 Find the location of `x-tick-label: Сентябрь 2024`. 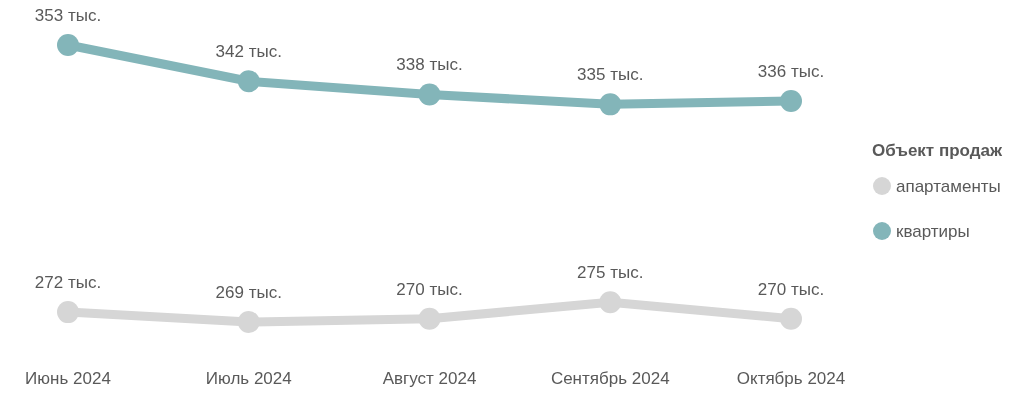

x-tick-label: Сентябрь 2024 is located at coordinates (610, 378).